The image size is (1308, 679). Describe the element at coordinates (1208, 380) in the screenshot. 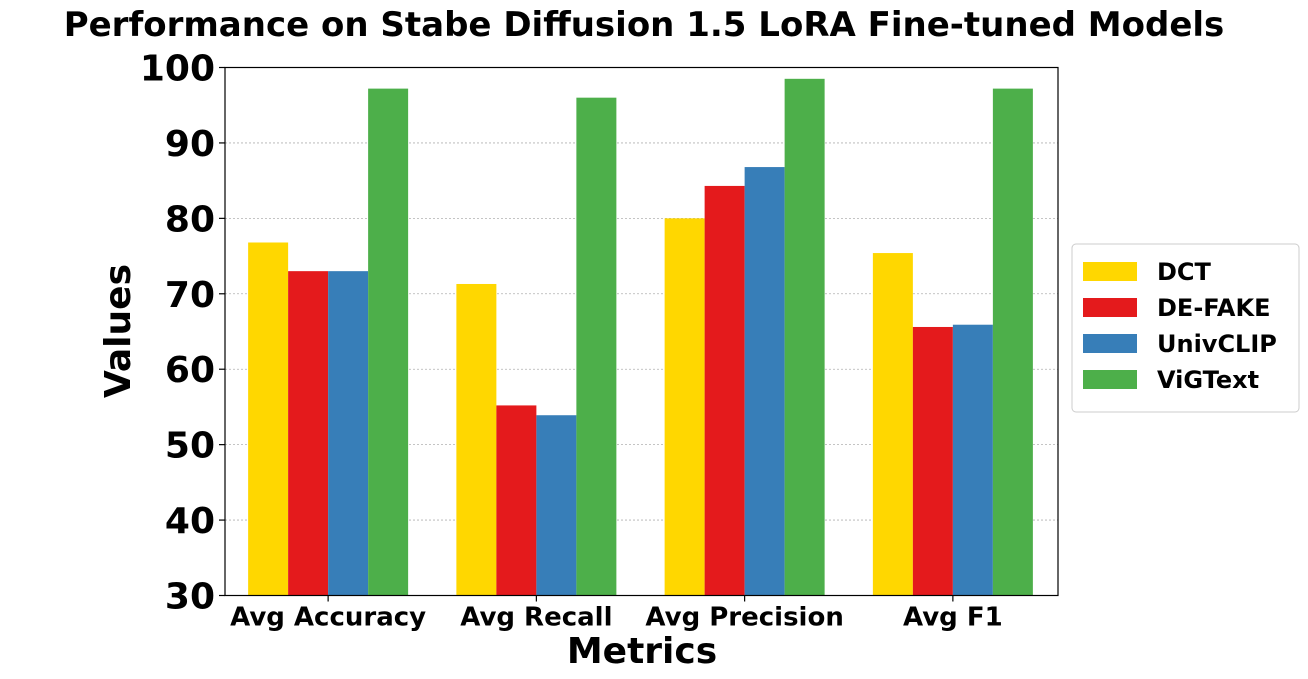

I see `legend-label: ViGText` at that location.